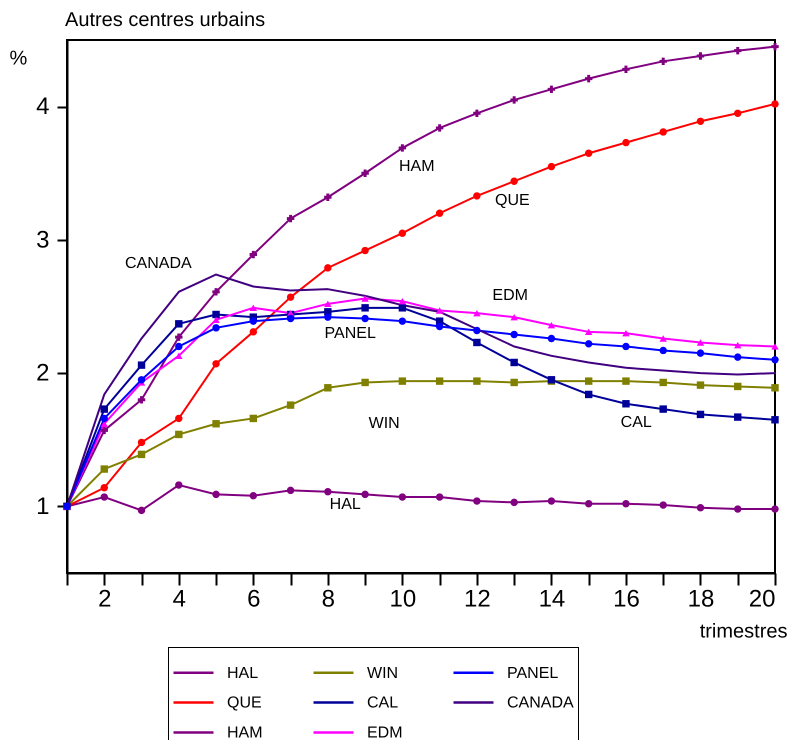  Describe the element at coordinates (43, 506) in the screenshot. I see `y-tick-label: 1` at that location.